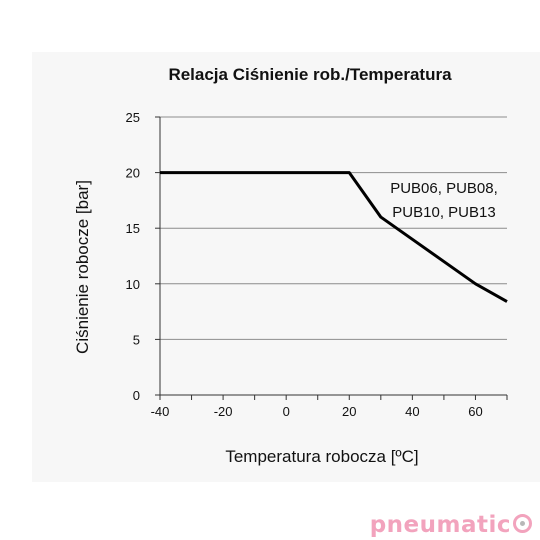 This screenshot has width=540, height=540. I want to click on y-axis-label: Ciśnienie robocze [bar], so click(82, 267).